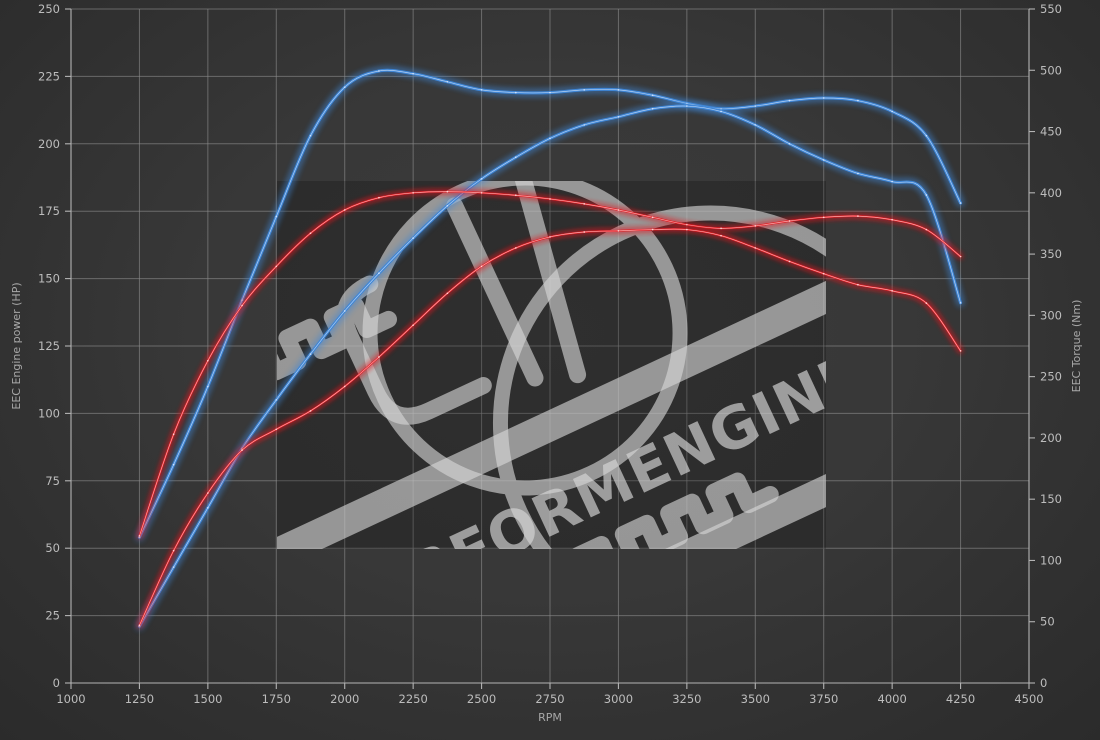 The width and height of the screenshot is (1100, 740). What do you see at coordinates (52, 548) in the screenshot?
I see `y-tick-label-left: 50` at bounding box center [52, 548].